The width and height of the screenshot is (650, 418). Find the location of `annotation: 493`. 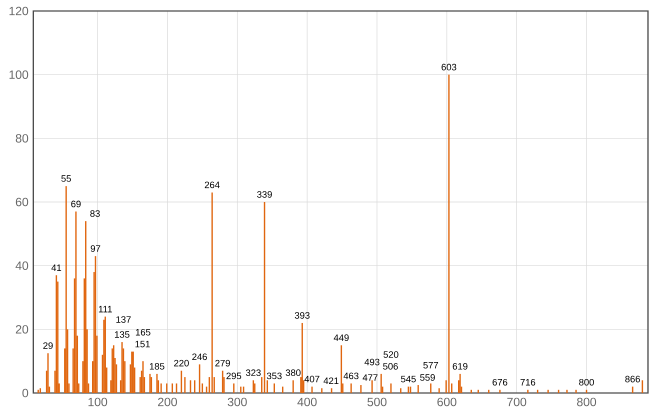

annotation: 493 is located at coordinates (372, 362).